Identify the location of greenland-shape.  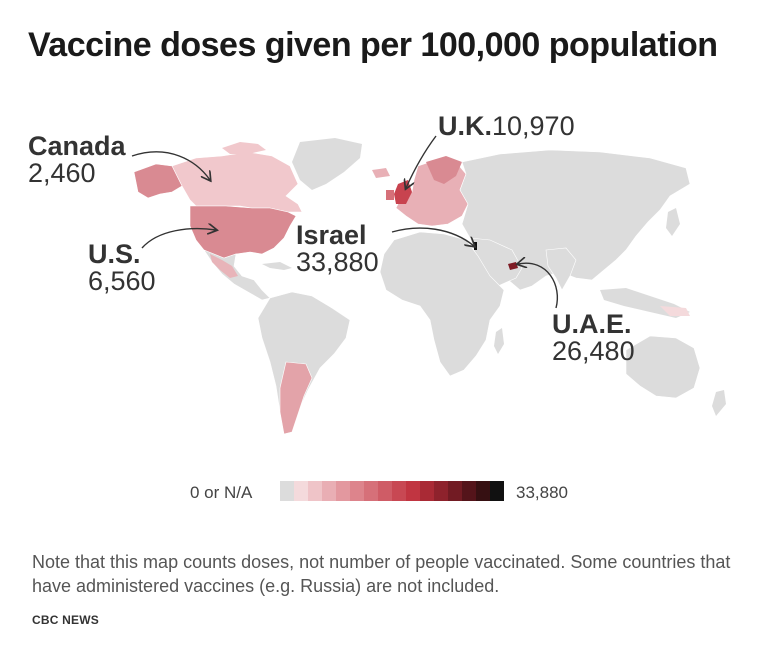
(327, 164).